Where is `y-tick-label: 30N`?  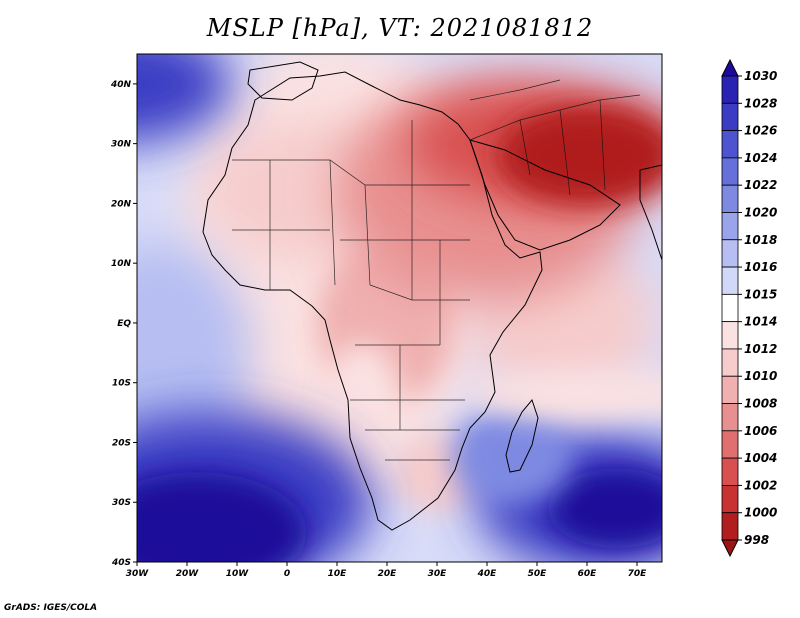
y-tick-label: 30N is located at coordinates (121, 145).